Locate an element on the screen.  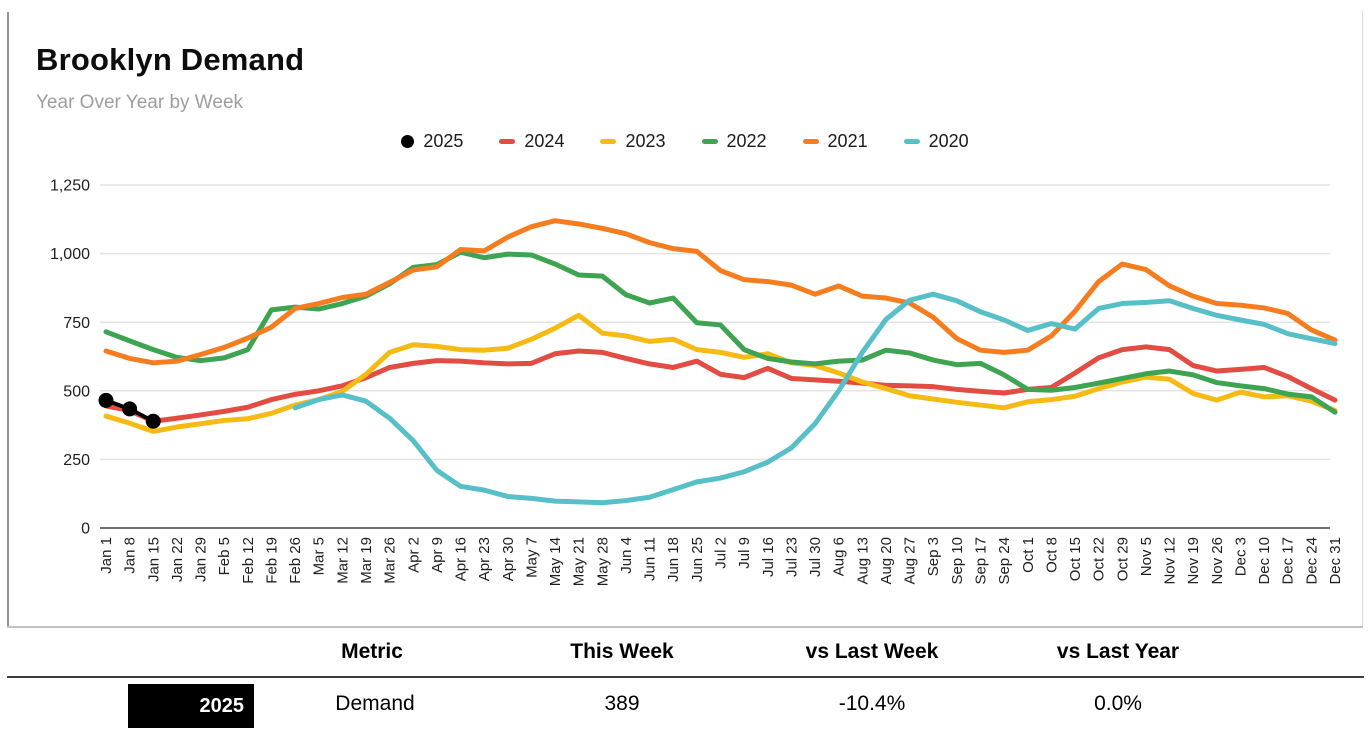
legend-label: 2025 is located at coordinates (443, 141).